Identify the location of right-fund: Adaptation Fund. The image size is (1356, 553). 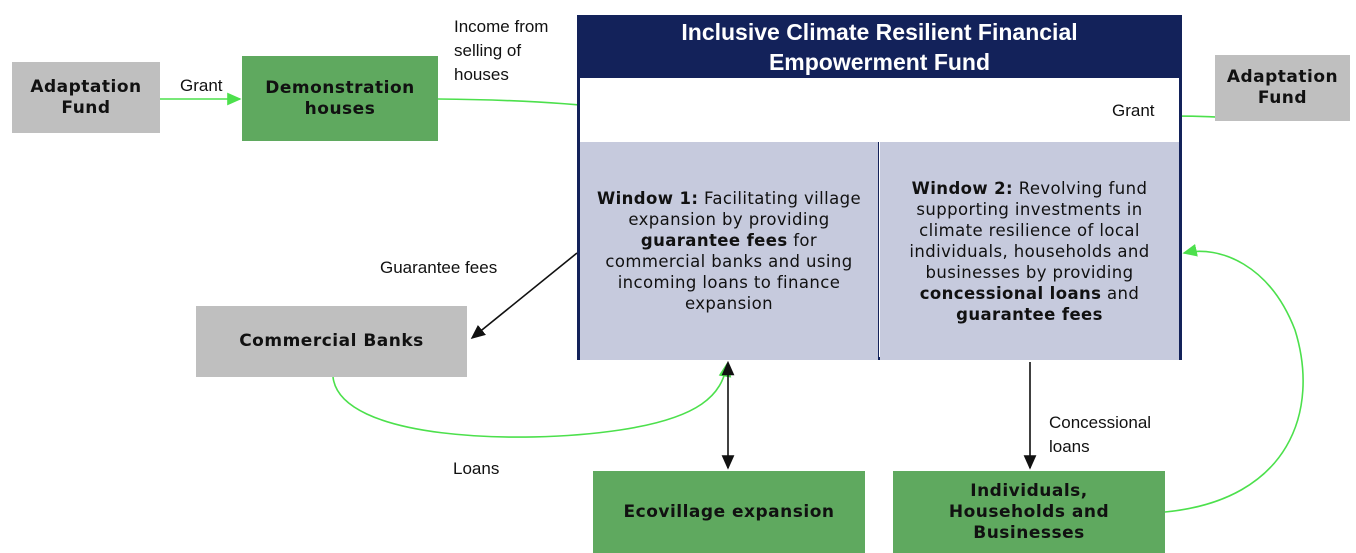
(1282, 88).